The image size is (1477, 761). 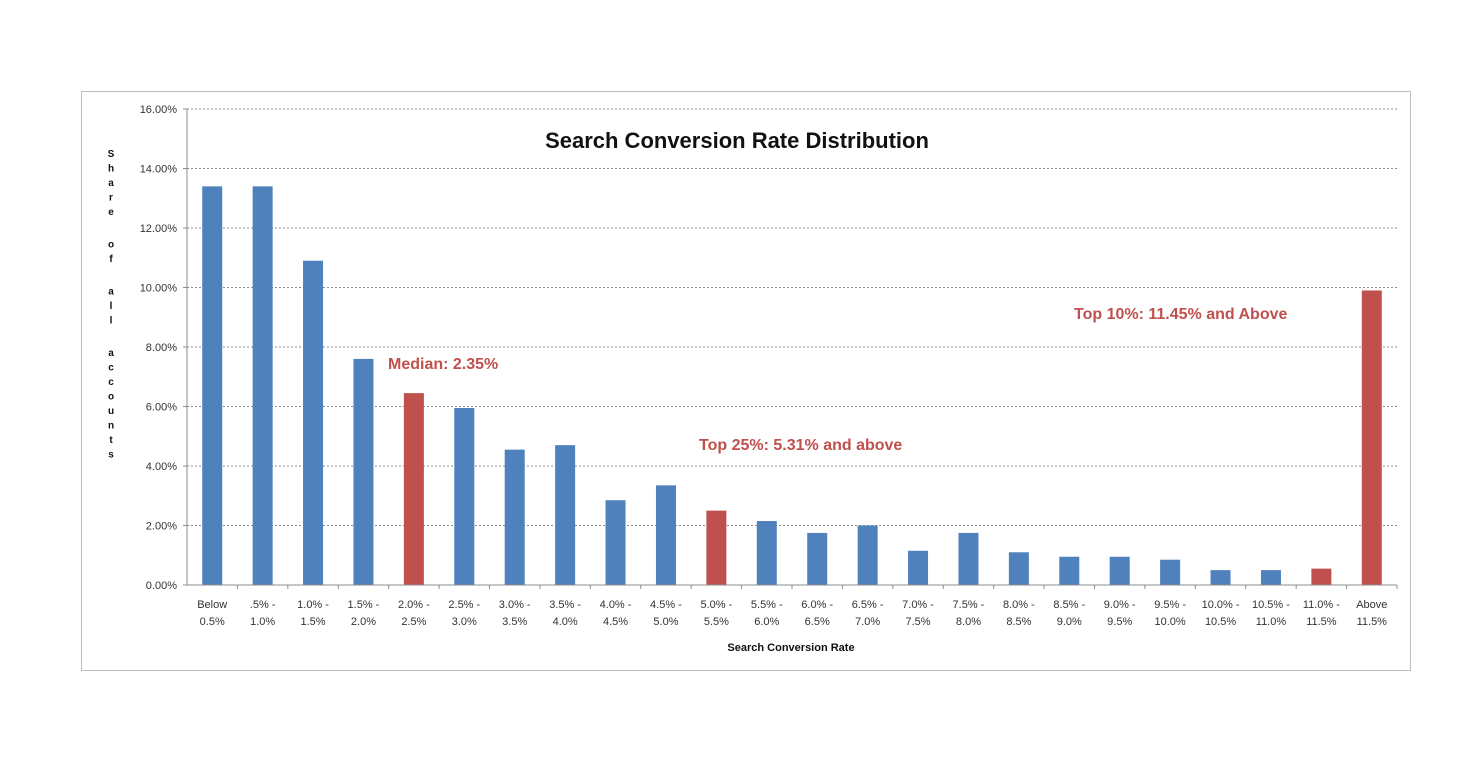 What do you see at coordinates (666, 613) in the screenshot?
I see `x-tick-label: 4.5% -5.0%` at bounding box center [666, 613].